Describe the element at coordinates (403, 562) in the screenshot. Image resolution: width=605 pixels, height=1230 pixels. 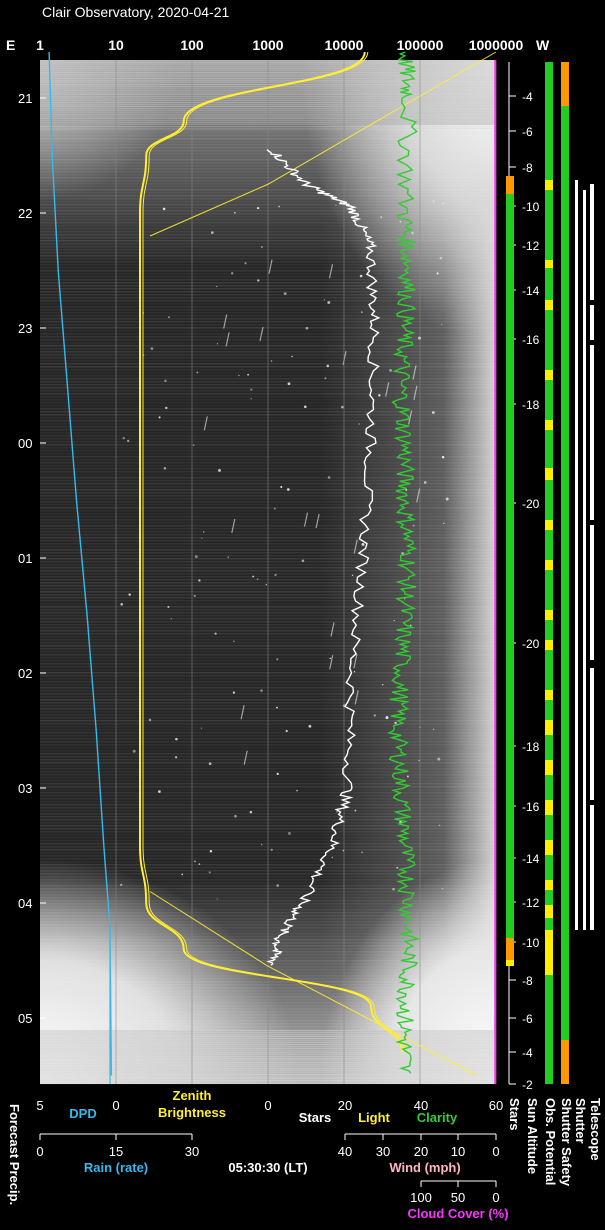
I see `clarity-line` at that location.